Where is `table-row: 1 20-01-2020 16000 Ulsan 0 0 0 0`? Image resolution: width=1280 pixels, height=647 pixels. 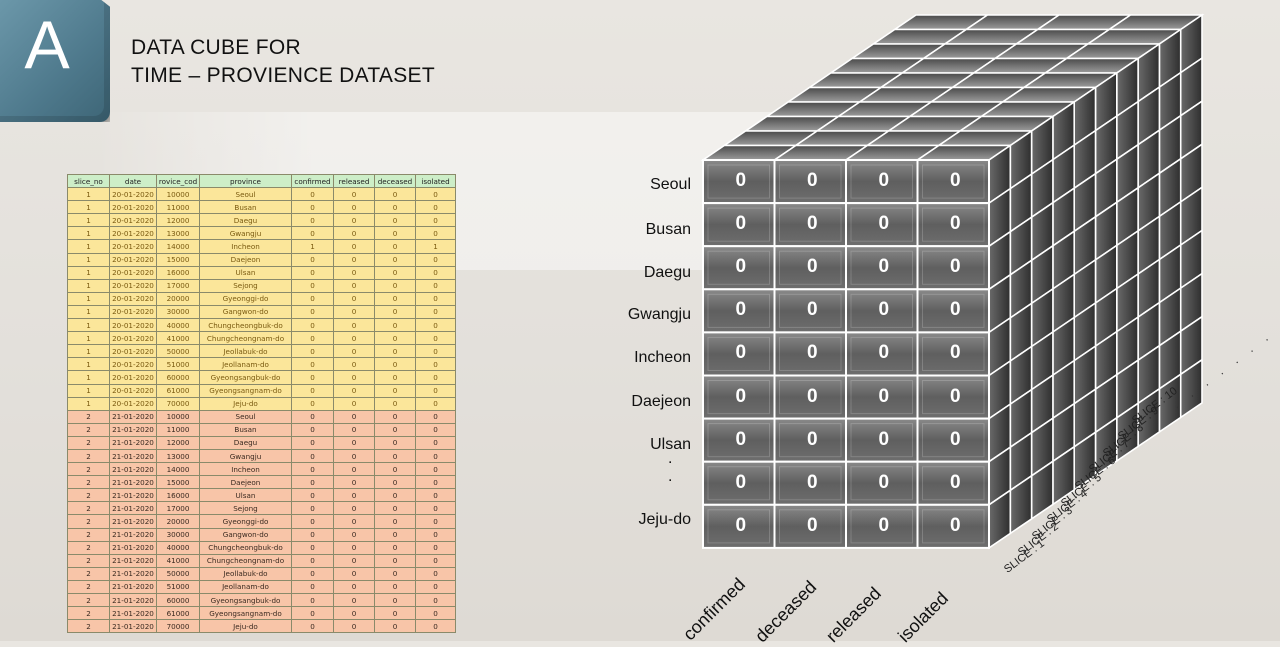
table-row: 1 20-01-2020 16000 Ulsan 0 0 0 0 is located at coordinates (261, 272).